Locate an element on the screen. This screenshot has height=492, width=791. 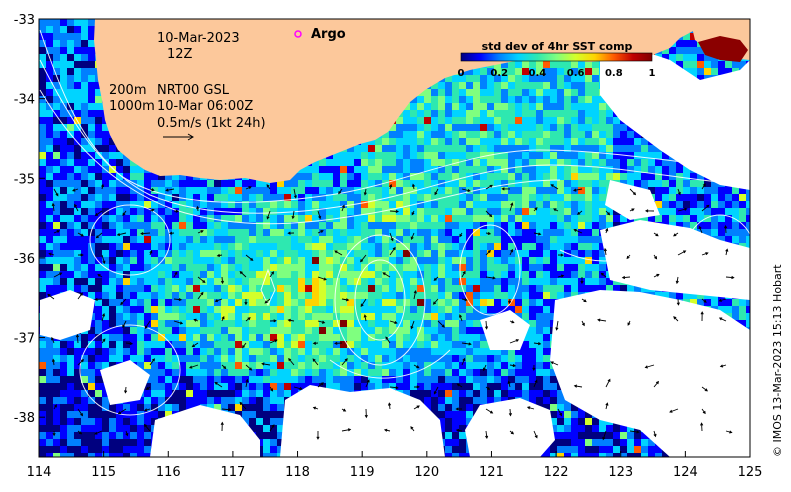
x-tick-label: 115 is located at coordinates (103, 472).